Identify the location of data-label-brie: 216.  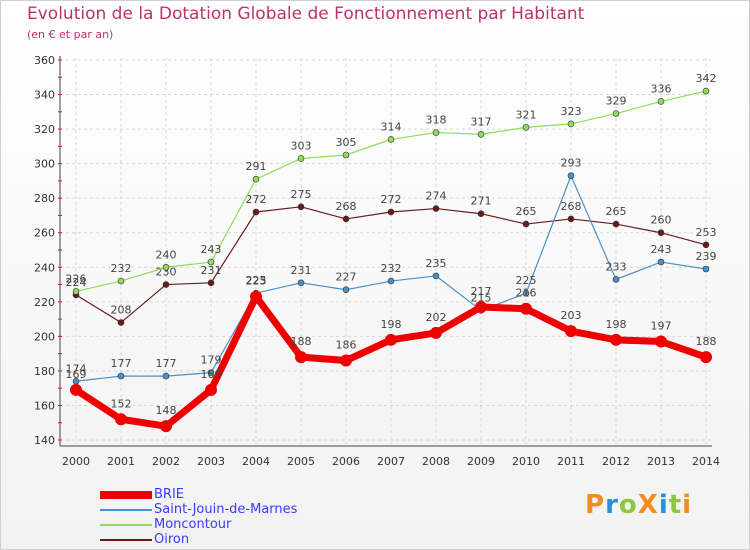
(526, 293).